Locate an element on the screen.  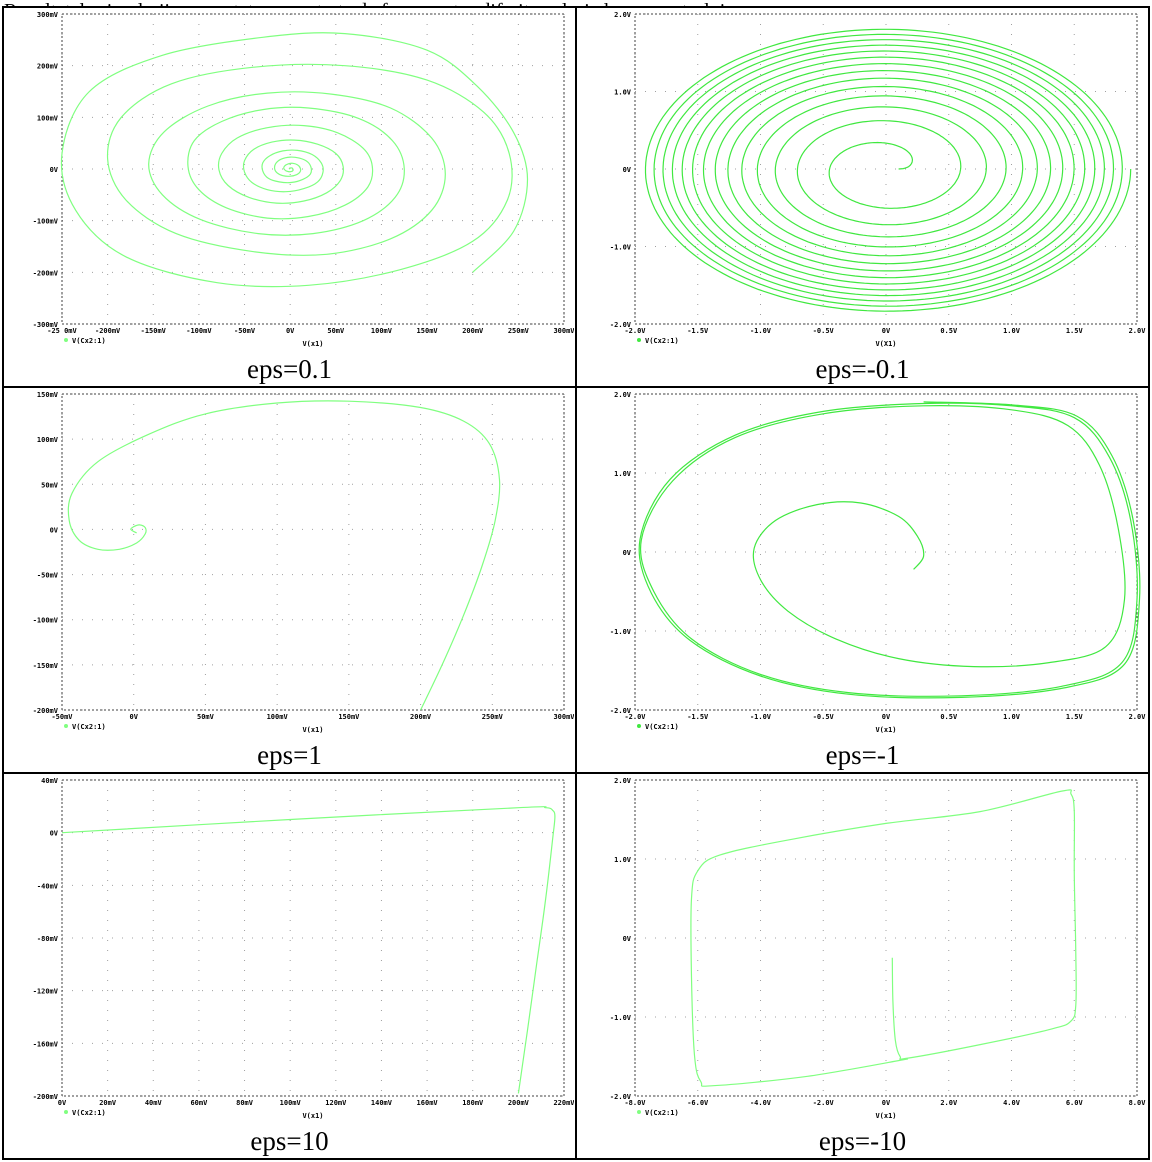
x-tick-label: 1.5V is located at coordinates (1075, 717).